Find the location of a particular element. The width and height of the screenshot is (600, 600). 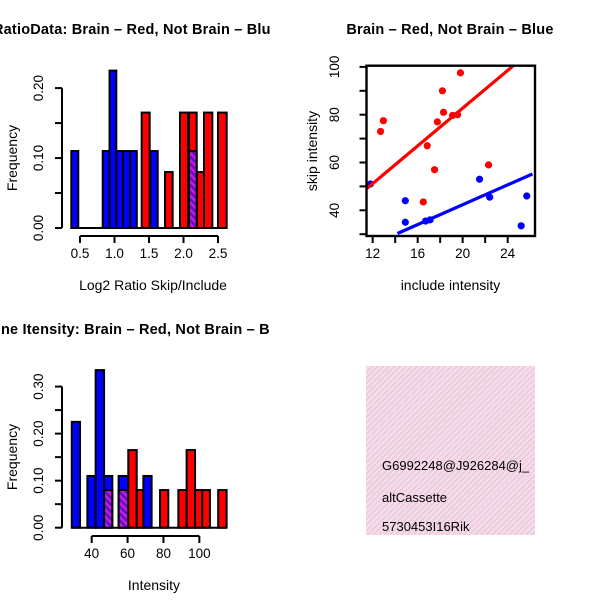

info-probe-id: G6992248@J926284@j_ is located at coordinates (456, 465).